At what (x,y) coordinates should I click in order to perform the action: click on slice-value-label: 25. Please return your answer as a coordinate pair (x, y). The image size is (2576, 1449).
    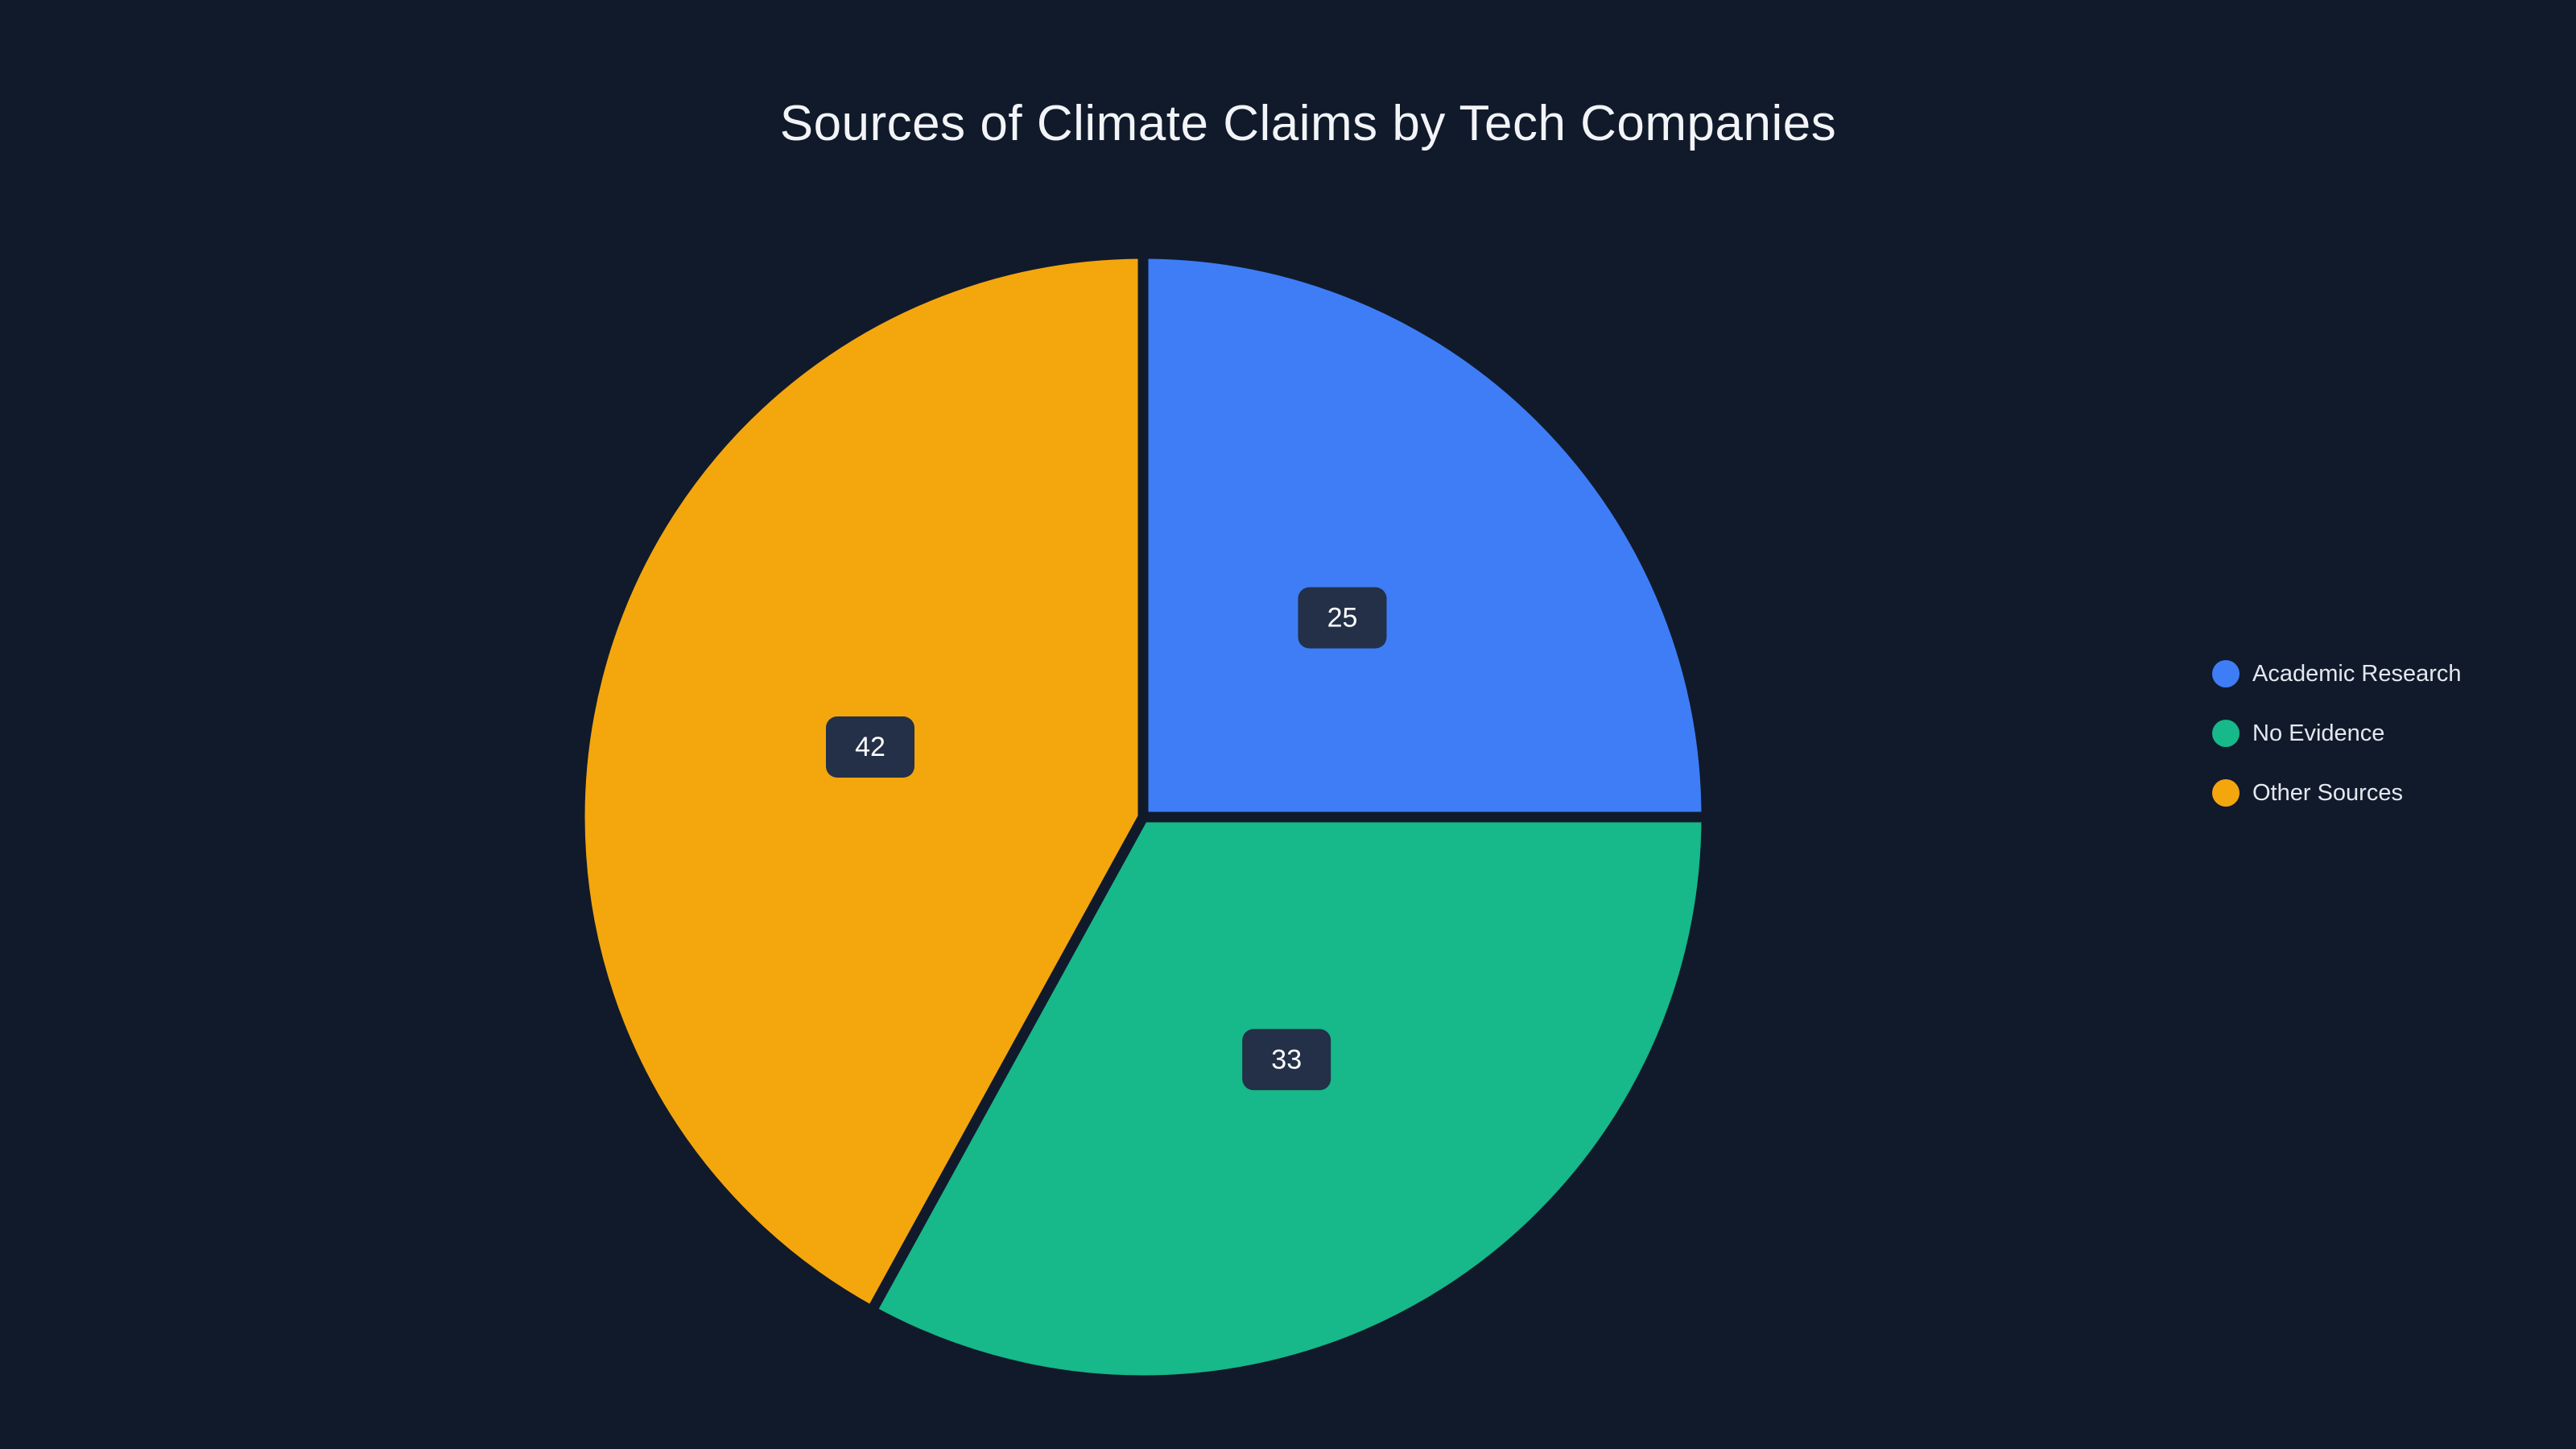
    Looking at the image, I should click on (1342, 618).